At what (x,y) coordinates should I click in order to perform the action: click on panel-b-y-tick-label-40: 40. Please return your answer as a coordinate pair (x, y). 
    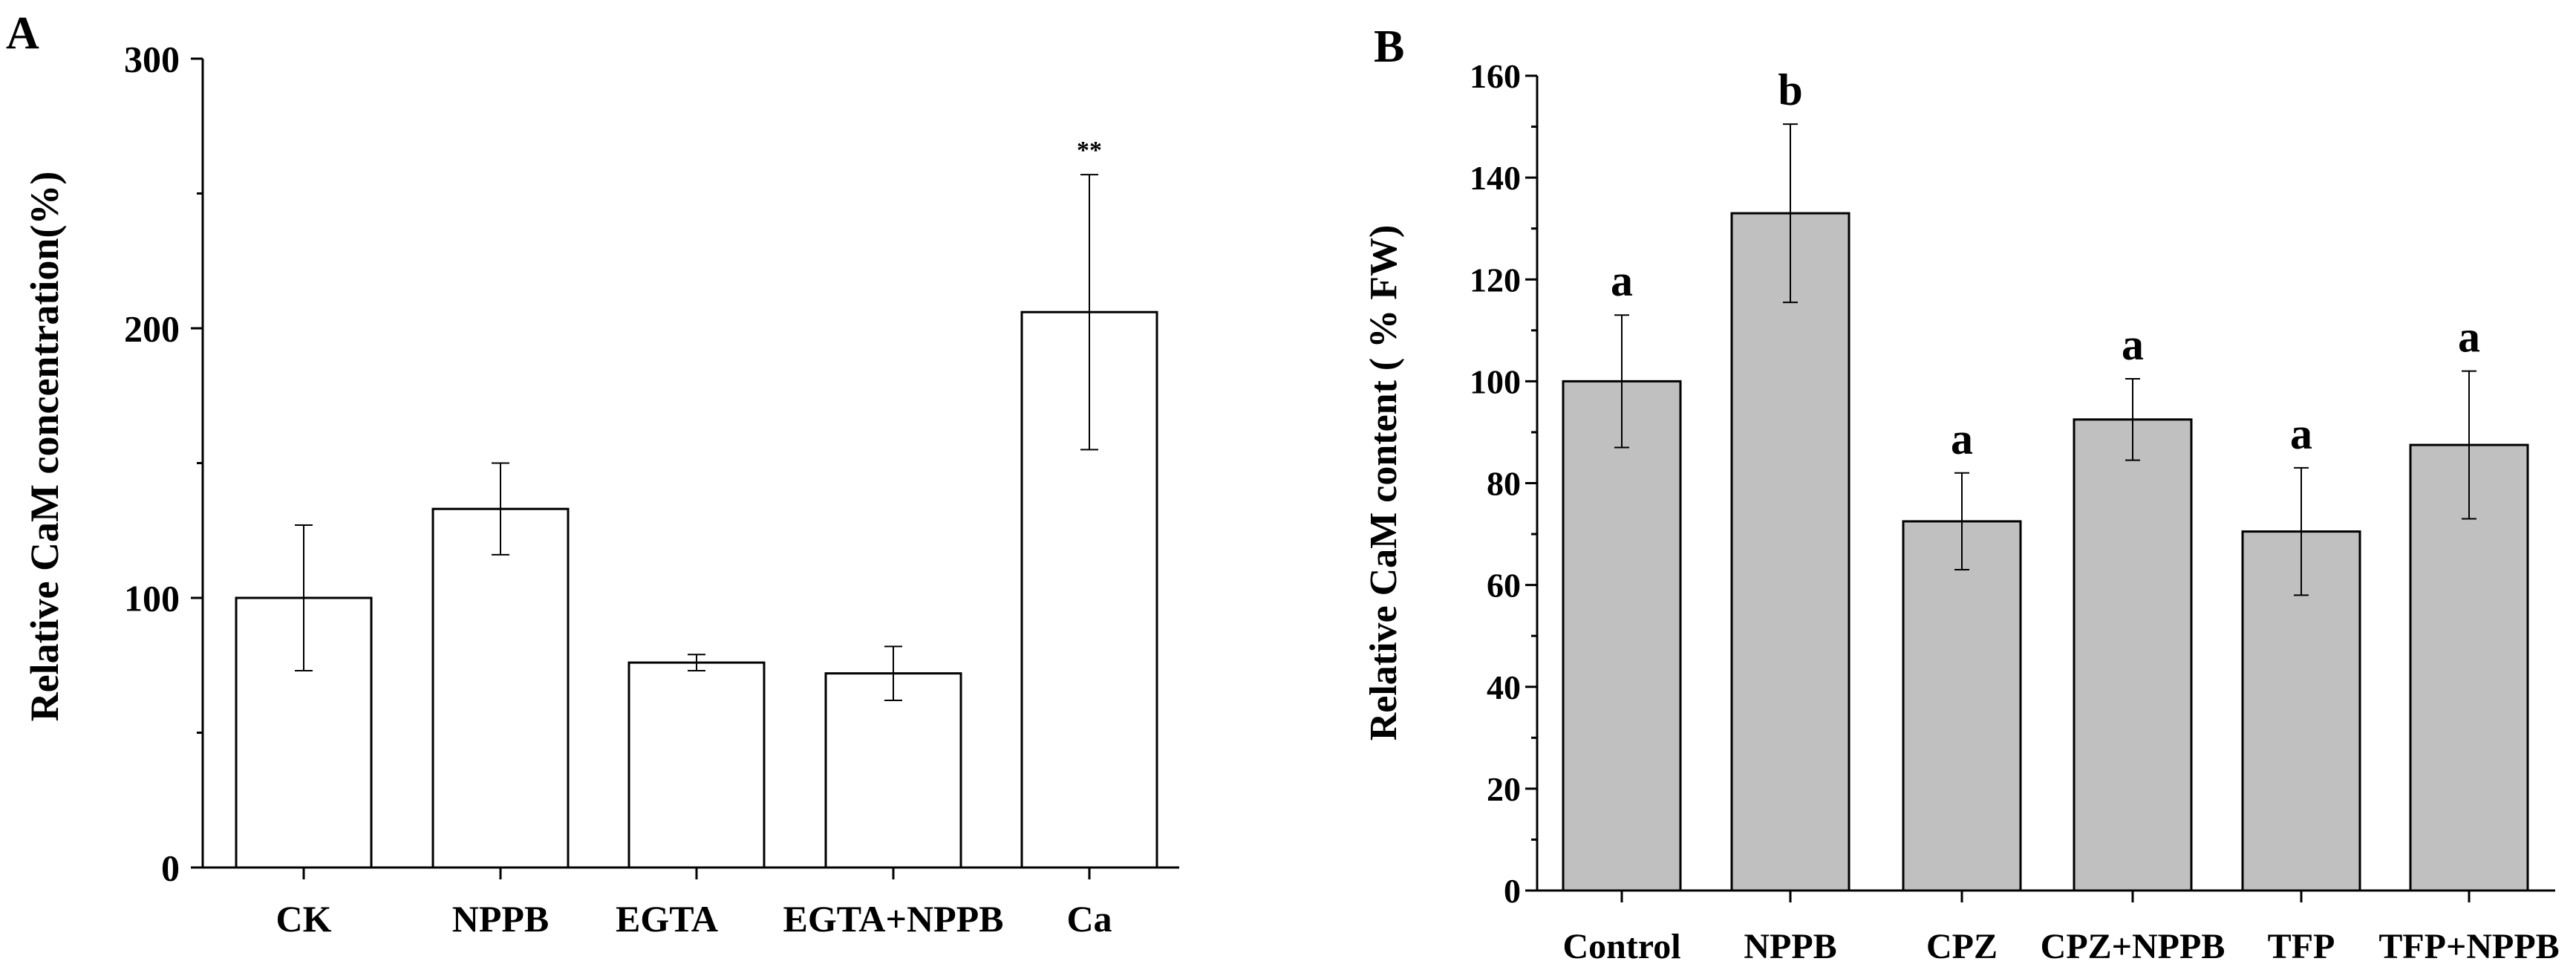
    Looking at the image, I should click on (1504, 687).